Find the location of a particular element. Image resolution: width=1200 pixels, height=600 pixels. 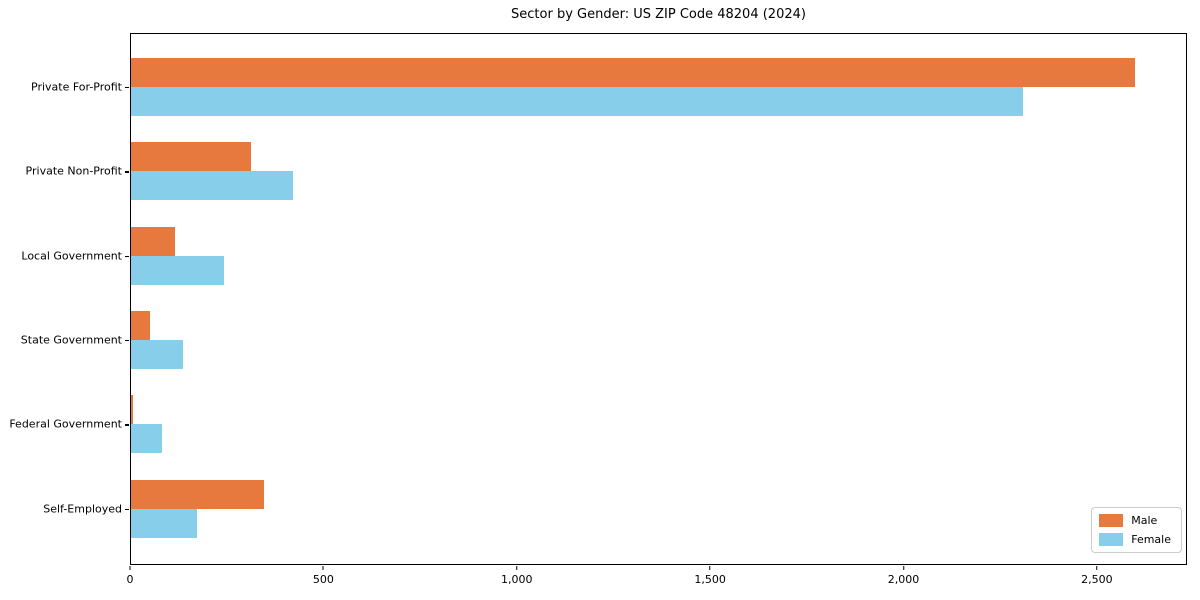

female-swatch-icon is located at coordinates (1111, 539).